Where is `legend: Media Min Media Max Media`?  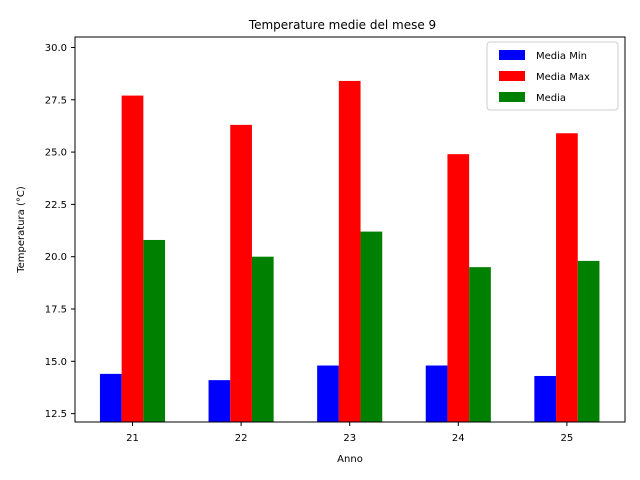
legend: Media Min Media Max Media is located at coordinates (552, 76).